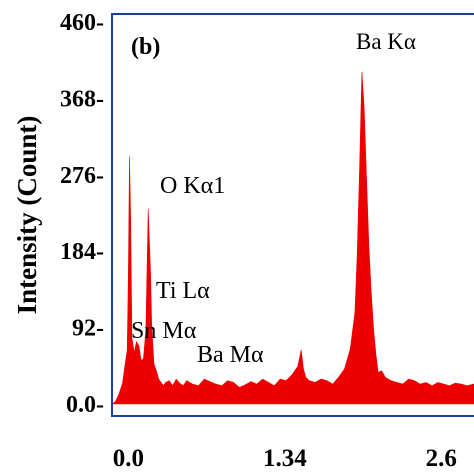  Describe the element at coordinates (164, 331) in the screenshot. I see `peak-label: Sn Mα` at that location.